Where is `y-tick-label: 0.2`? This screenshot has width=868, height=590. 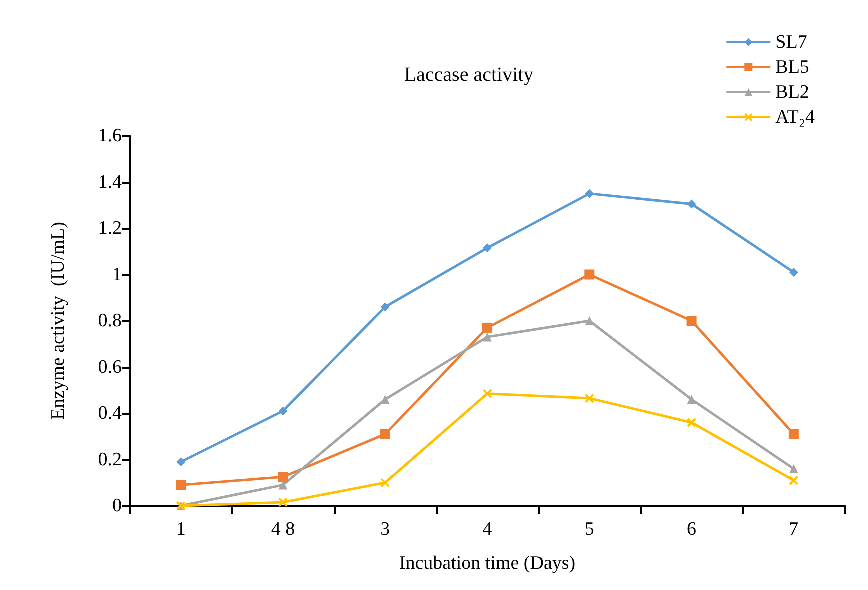
y-tick-label: 0.2 is located at coordinates (110, 459).